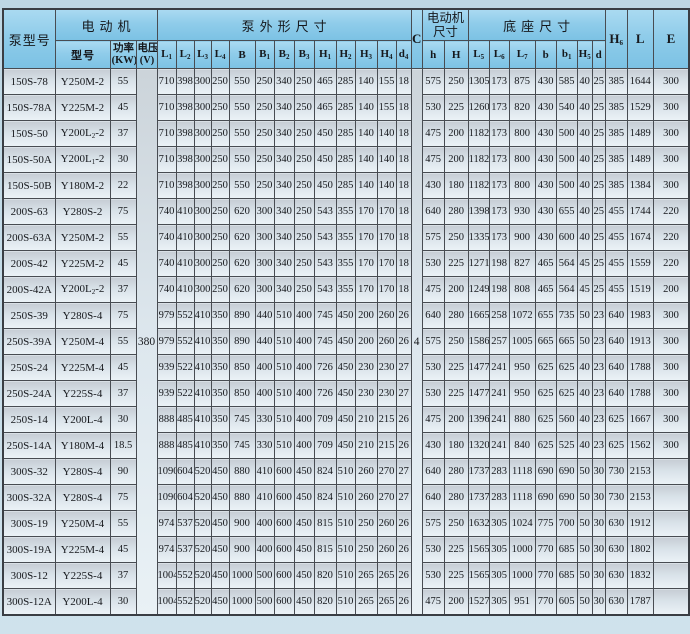  Describe the element at coordinates (616, 549) in the screenshot. I see `h6-cell: 630` at that location.